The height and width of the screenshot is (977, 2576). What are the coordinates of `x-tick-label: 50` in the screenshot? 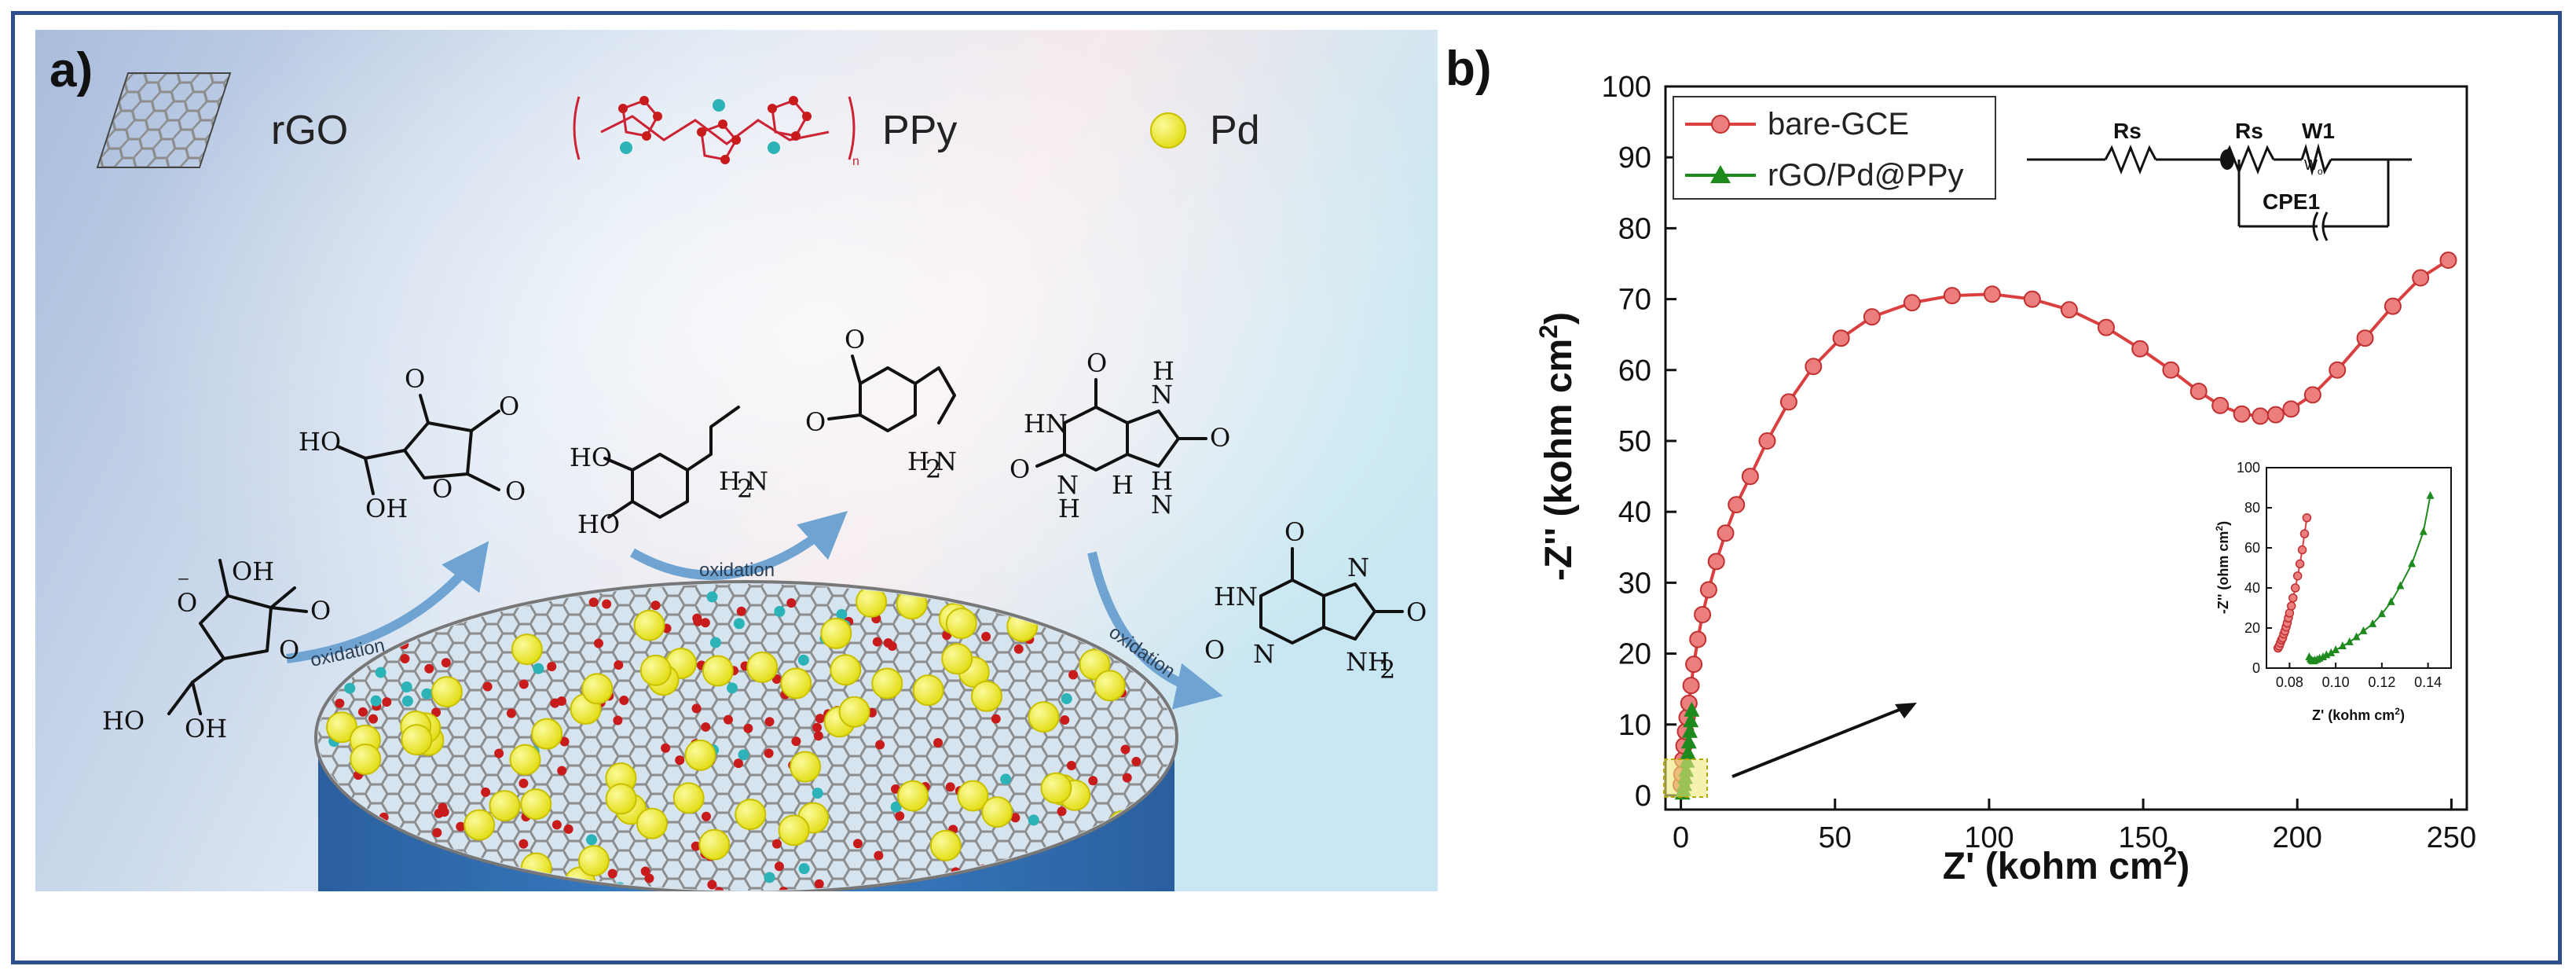 It's located at (1835, 838).